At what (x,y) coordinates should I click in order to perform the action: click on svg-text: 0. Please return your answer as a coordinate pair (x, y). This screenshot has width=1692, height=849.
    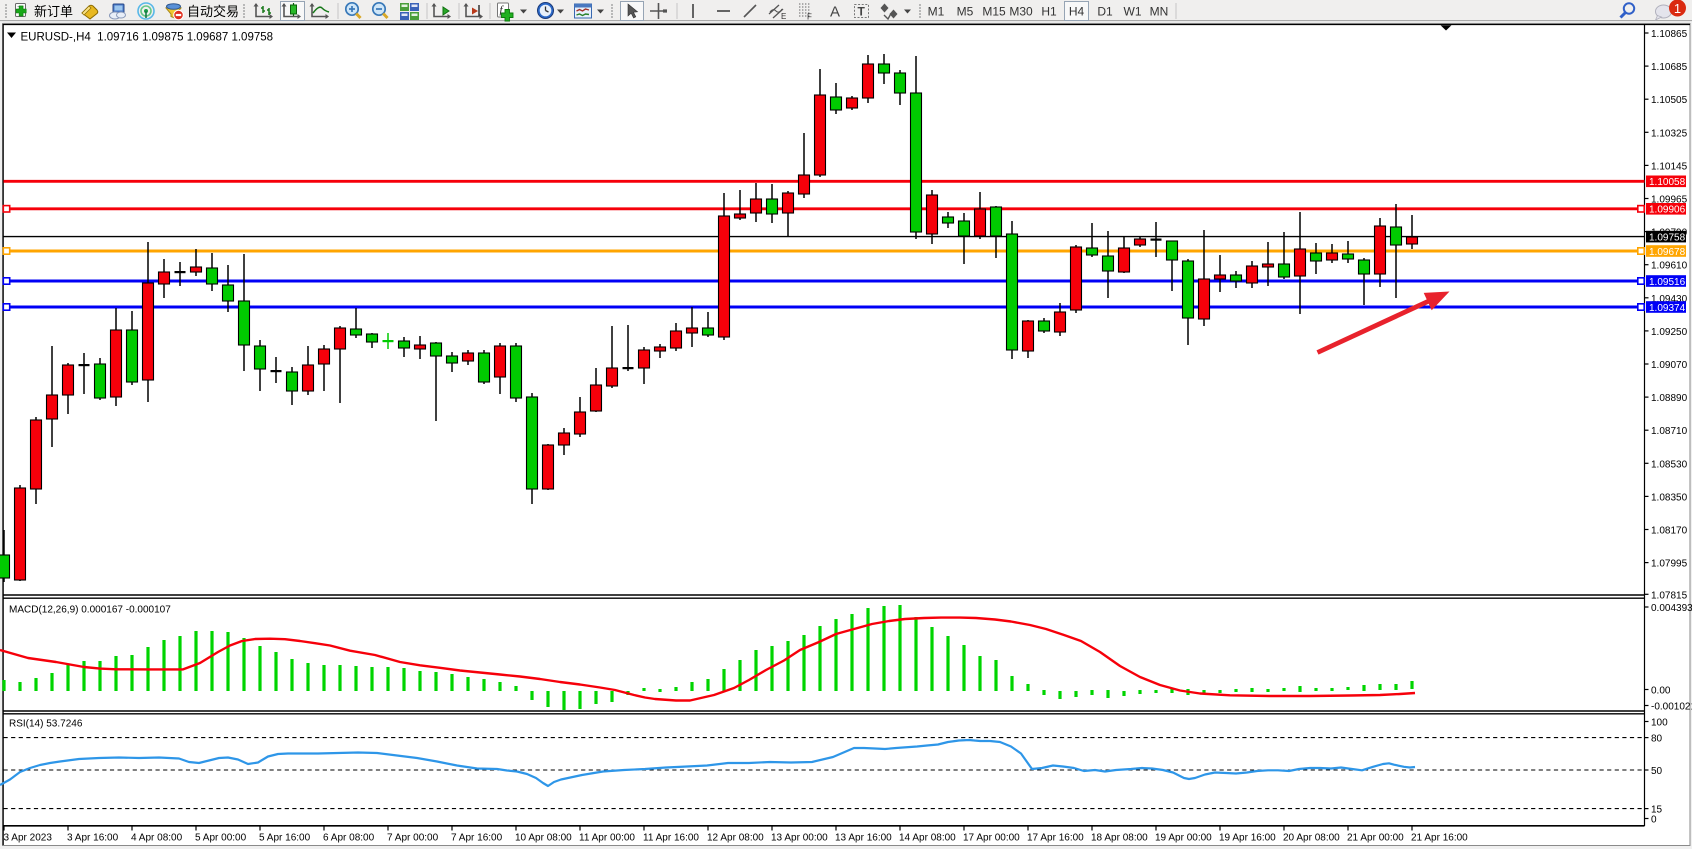
    Looking at the image, I should click on (1654, 820).